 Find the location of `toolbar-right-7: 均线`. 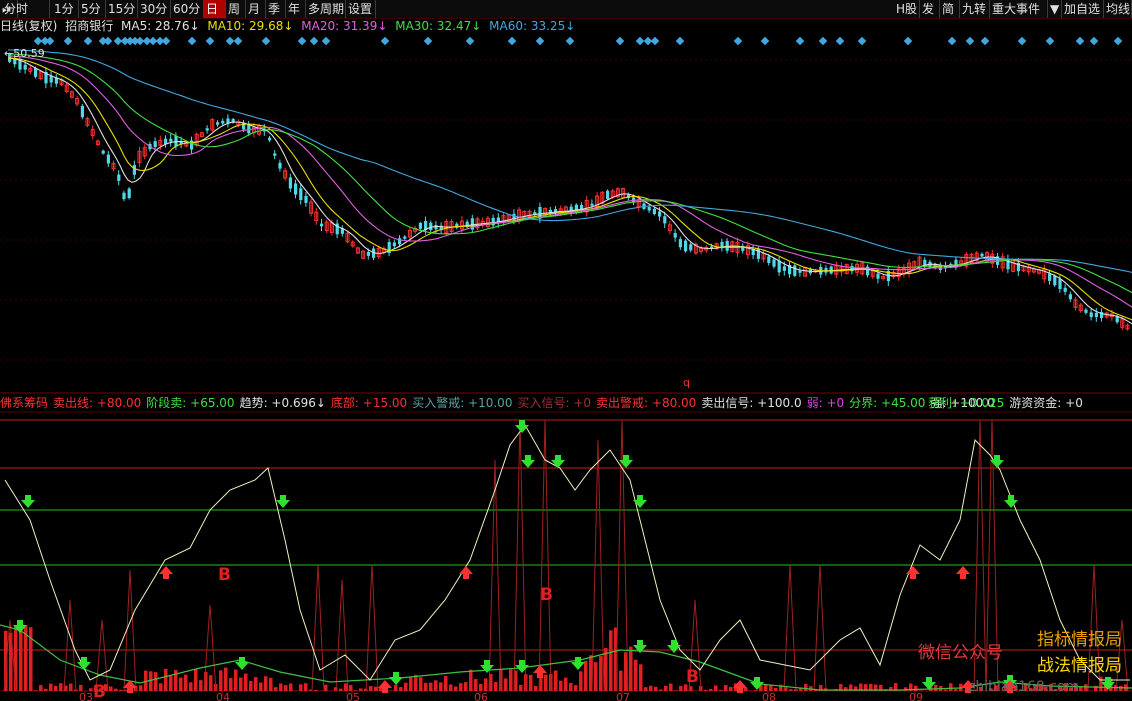

toolbar-right-7: 均线 is located at coordinates (1119, 9).